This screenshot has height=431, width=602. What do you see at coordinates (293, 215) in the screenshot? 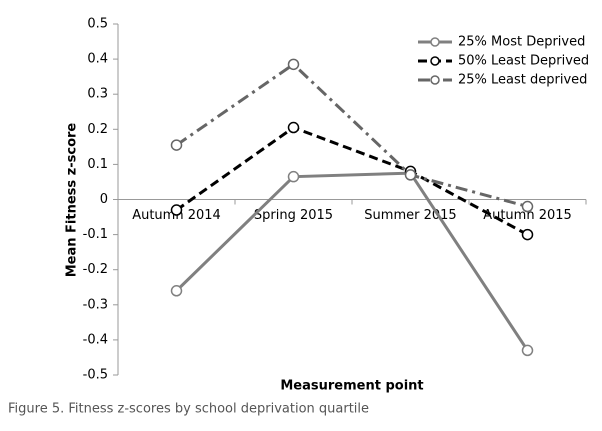
I see `x-tick-label: Spring 2015` at bounding box center [293, 215].